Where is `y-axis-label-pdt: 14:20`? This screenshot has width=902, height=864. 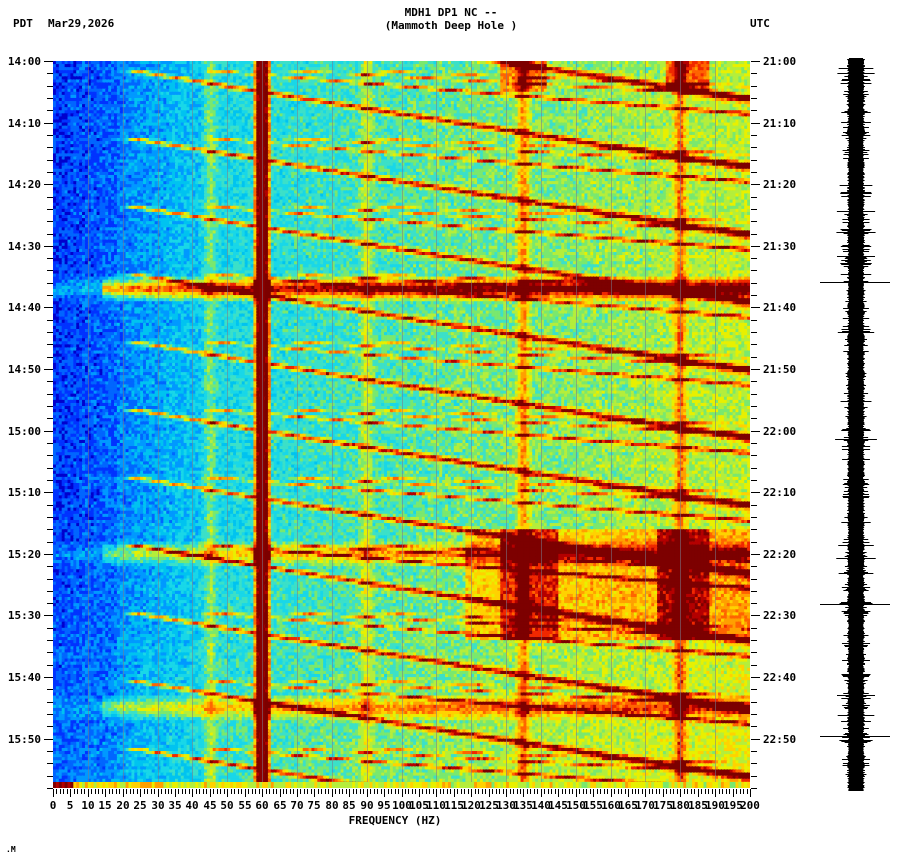
y-axis-label-pdt: 14:20 is located at coordinates (24, 184).